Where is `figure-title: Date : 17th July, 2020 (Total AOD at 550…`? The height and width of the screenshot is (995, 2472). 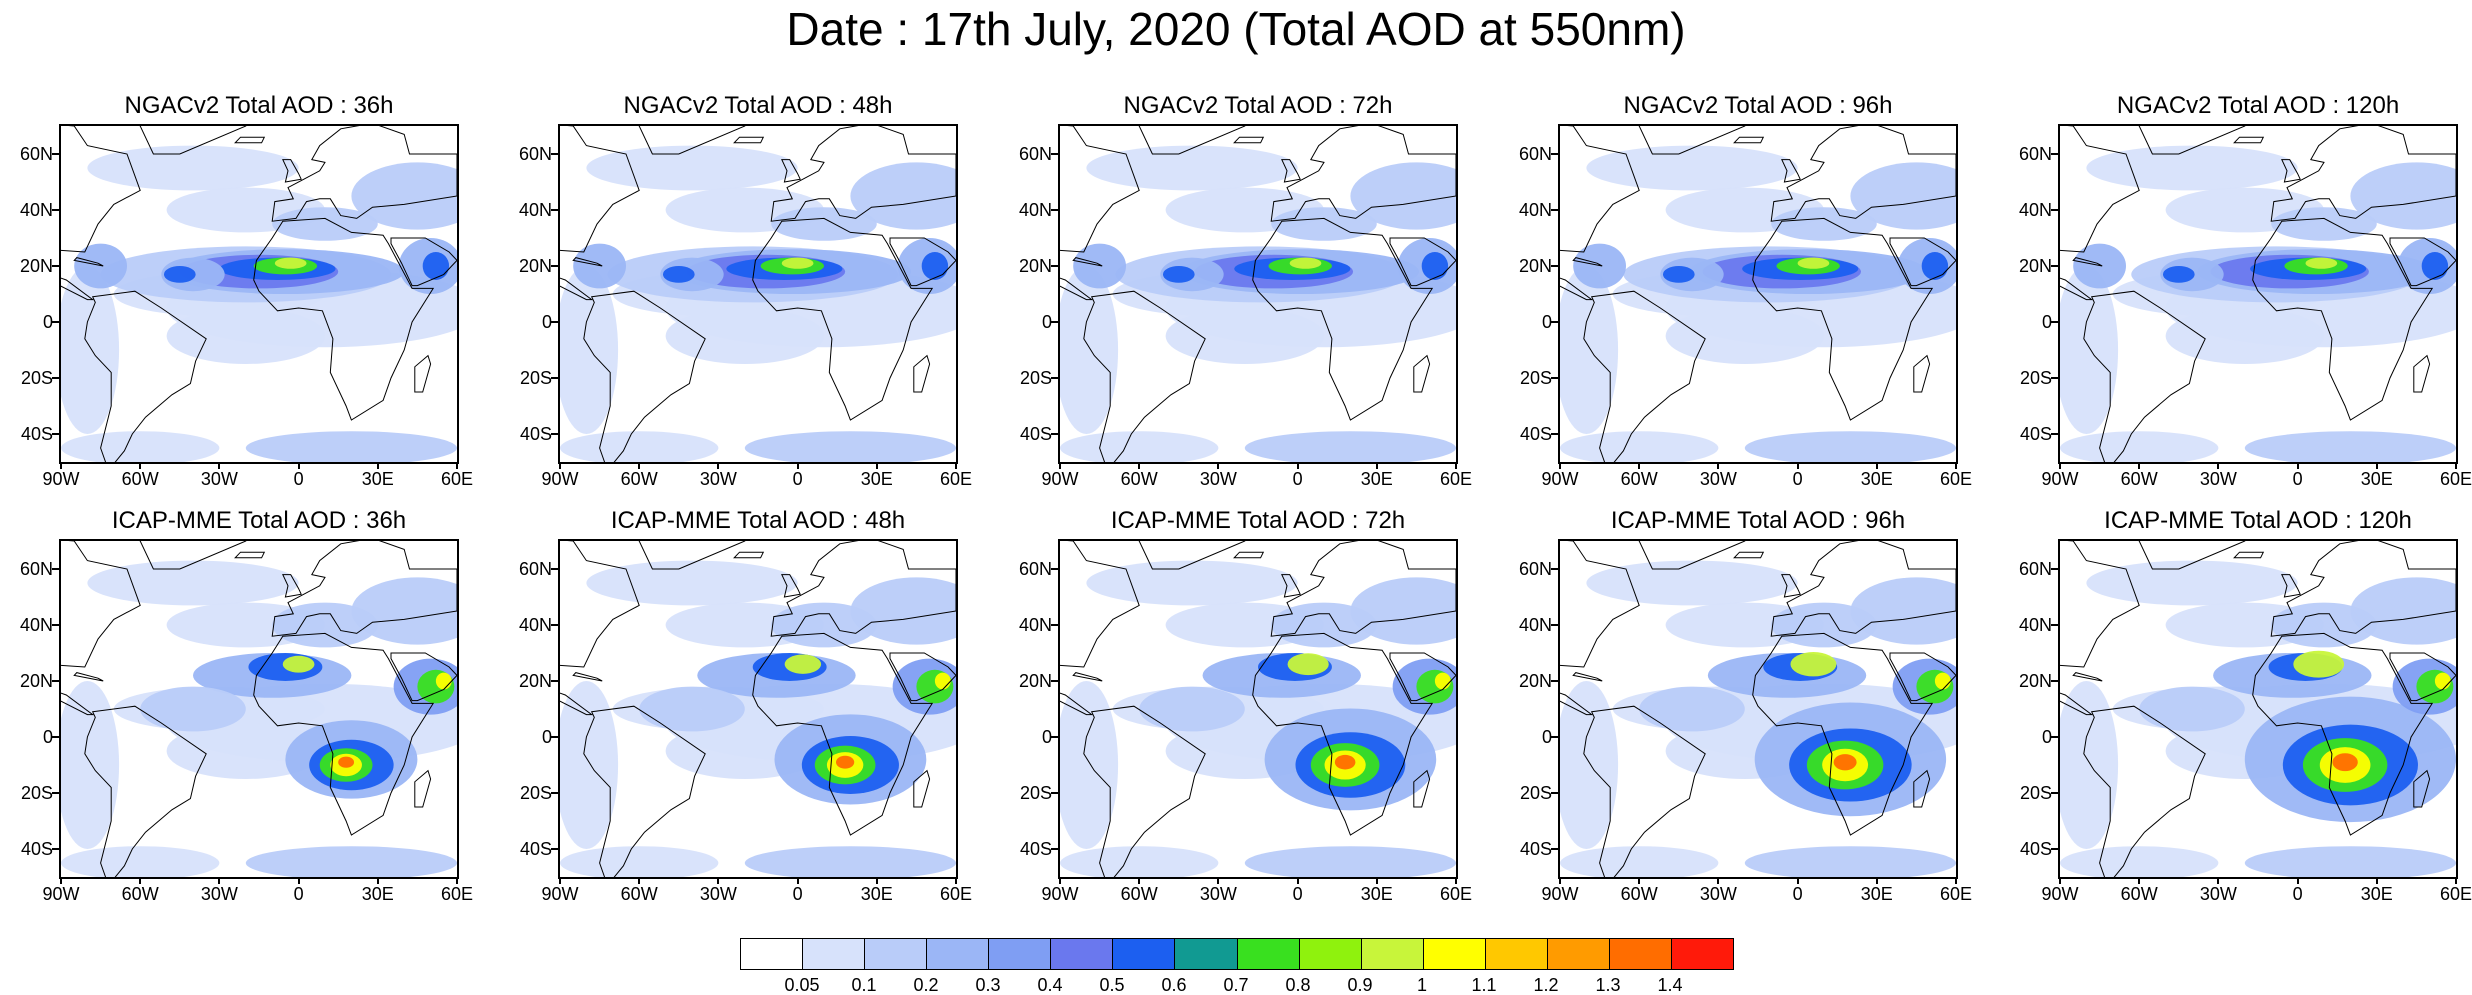 figure-title: Date : 17th July, 2020 (Total AOD at 550… is located at coordinates (1236, 29).